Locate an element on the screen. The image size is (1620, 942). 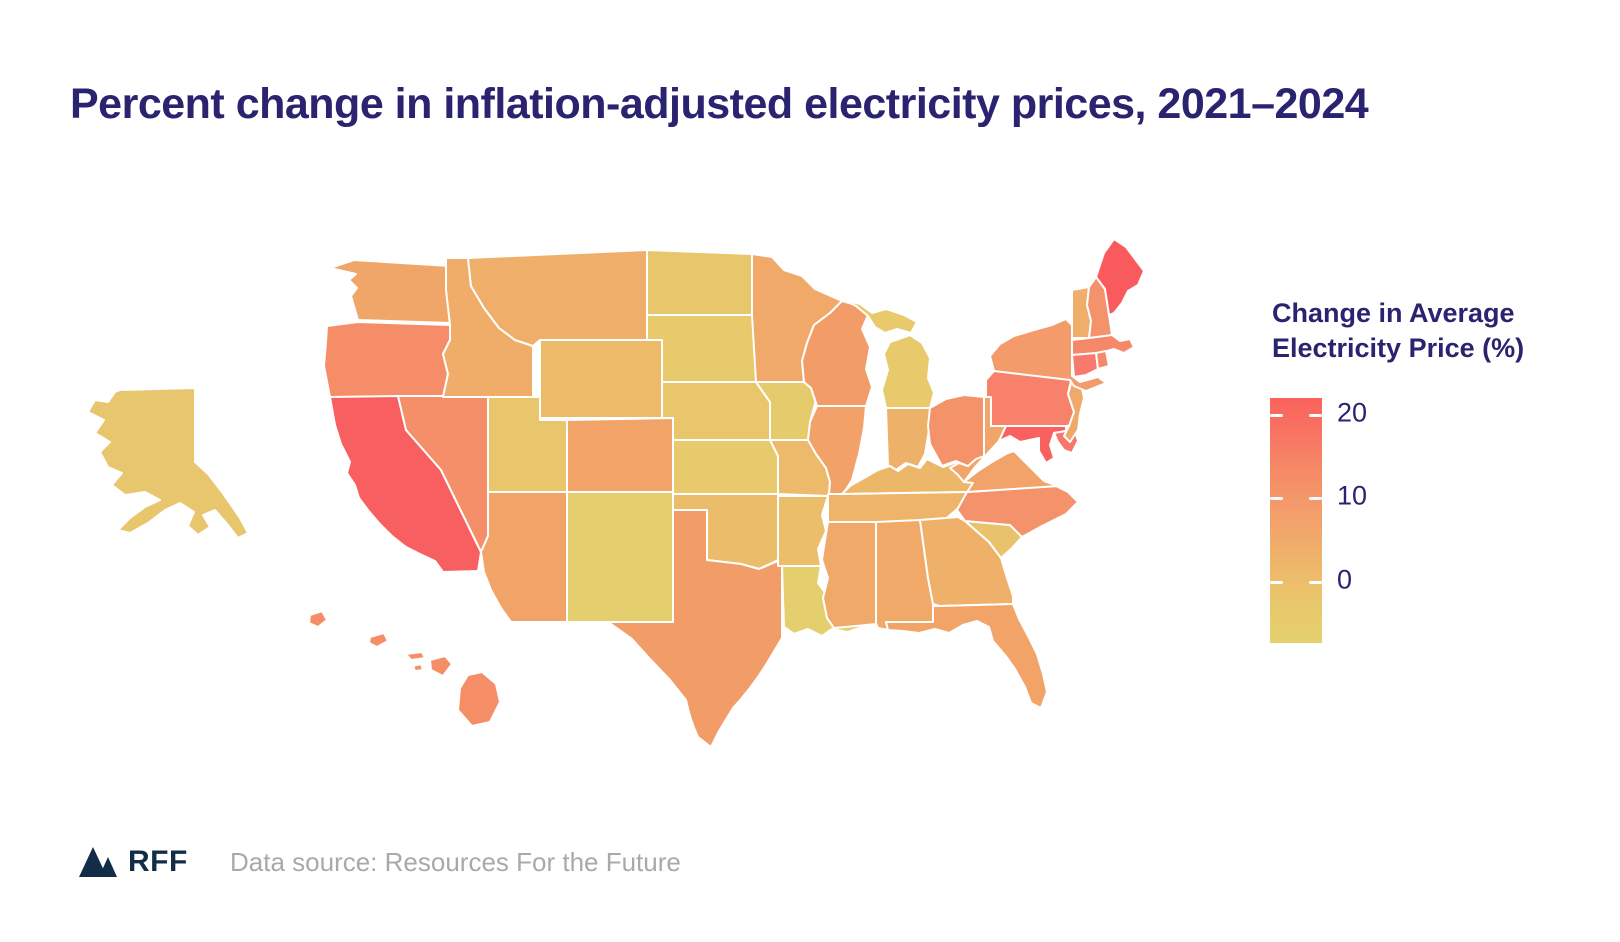
state-hawaii is located at coordinates (404, 668).